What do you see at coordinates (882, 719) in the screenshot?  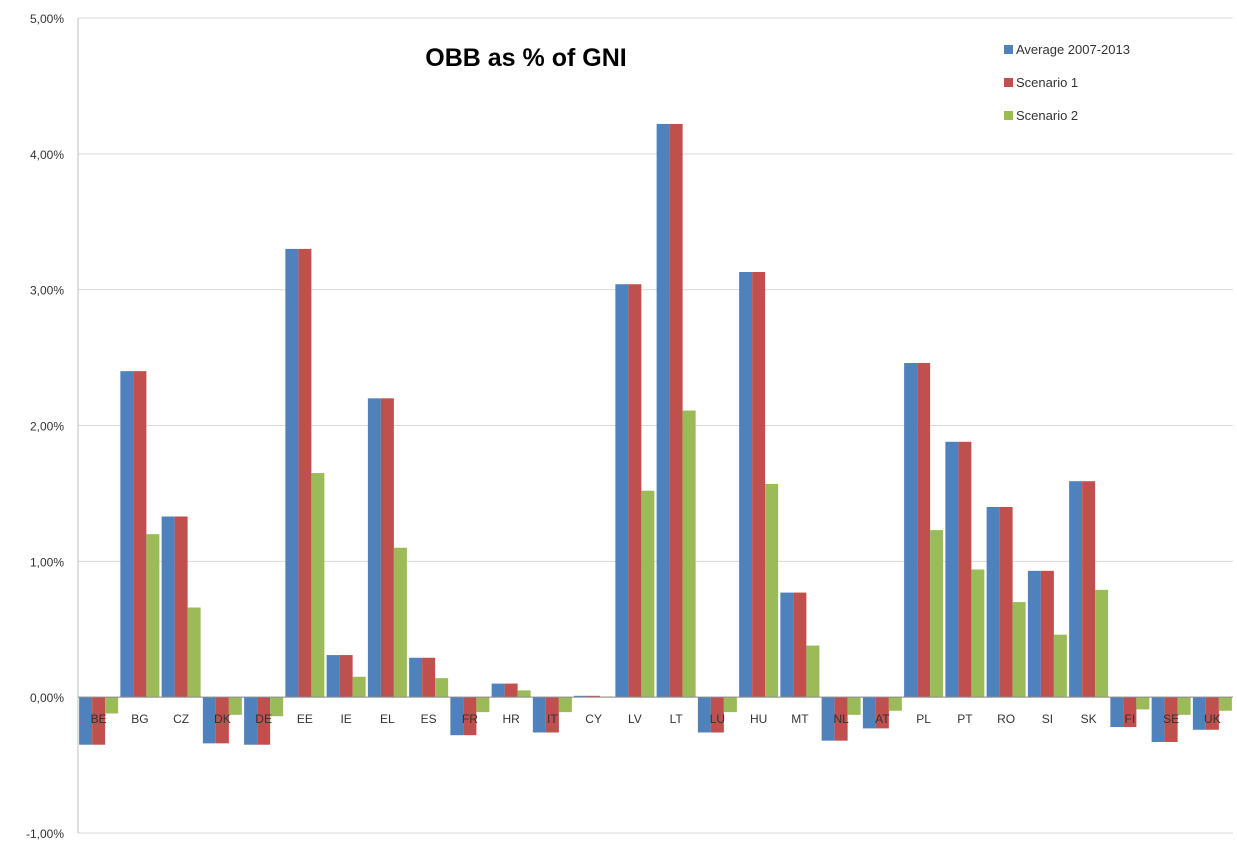 I see `x-tick-label: AT` at bounding box center [882, 719].